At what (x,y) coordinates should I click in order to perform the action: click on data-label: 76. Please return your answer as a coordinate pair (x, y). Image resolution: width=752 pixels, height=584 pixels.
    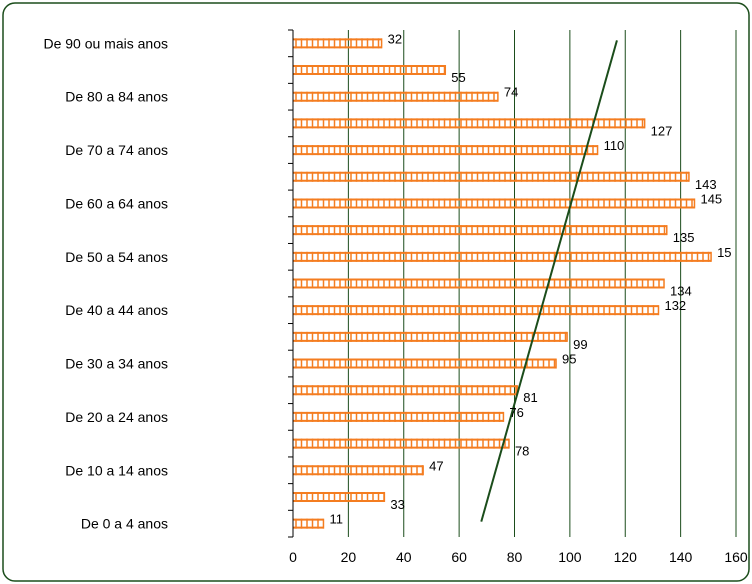
    Looking at the image, I should click on (516, 412).